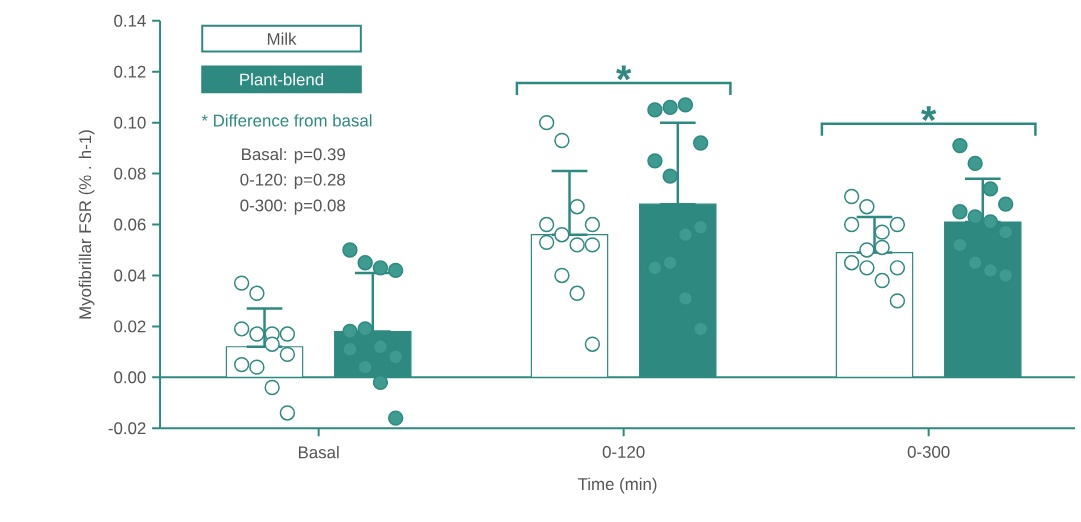 This screenshot has width=1081, height=522. What do you see at coordinates (928, 451) in the screenshot?
I see `x-tick-label: 0-300` at bounding box center [928, 451].